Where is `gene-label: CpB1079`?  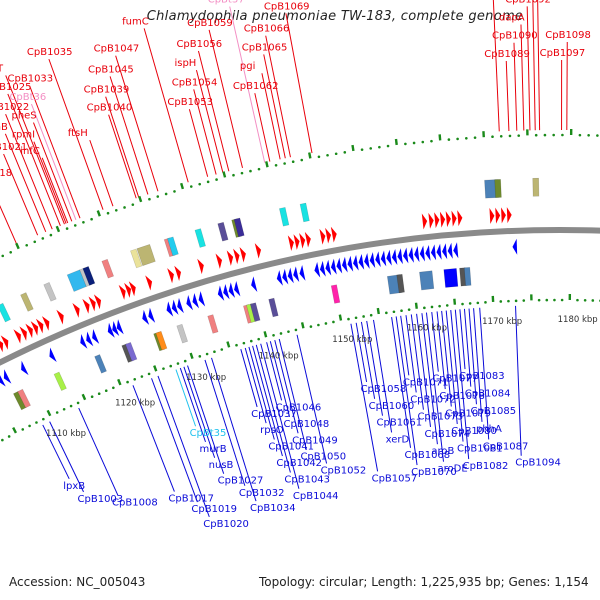 gene-label: CpB1079 is located at coordinates (468, 413).